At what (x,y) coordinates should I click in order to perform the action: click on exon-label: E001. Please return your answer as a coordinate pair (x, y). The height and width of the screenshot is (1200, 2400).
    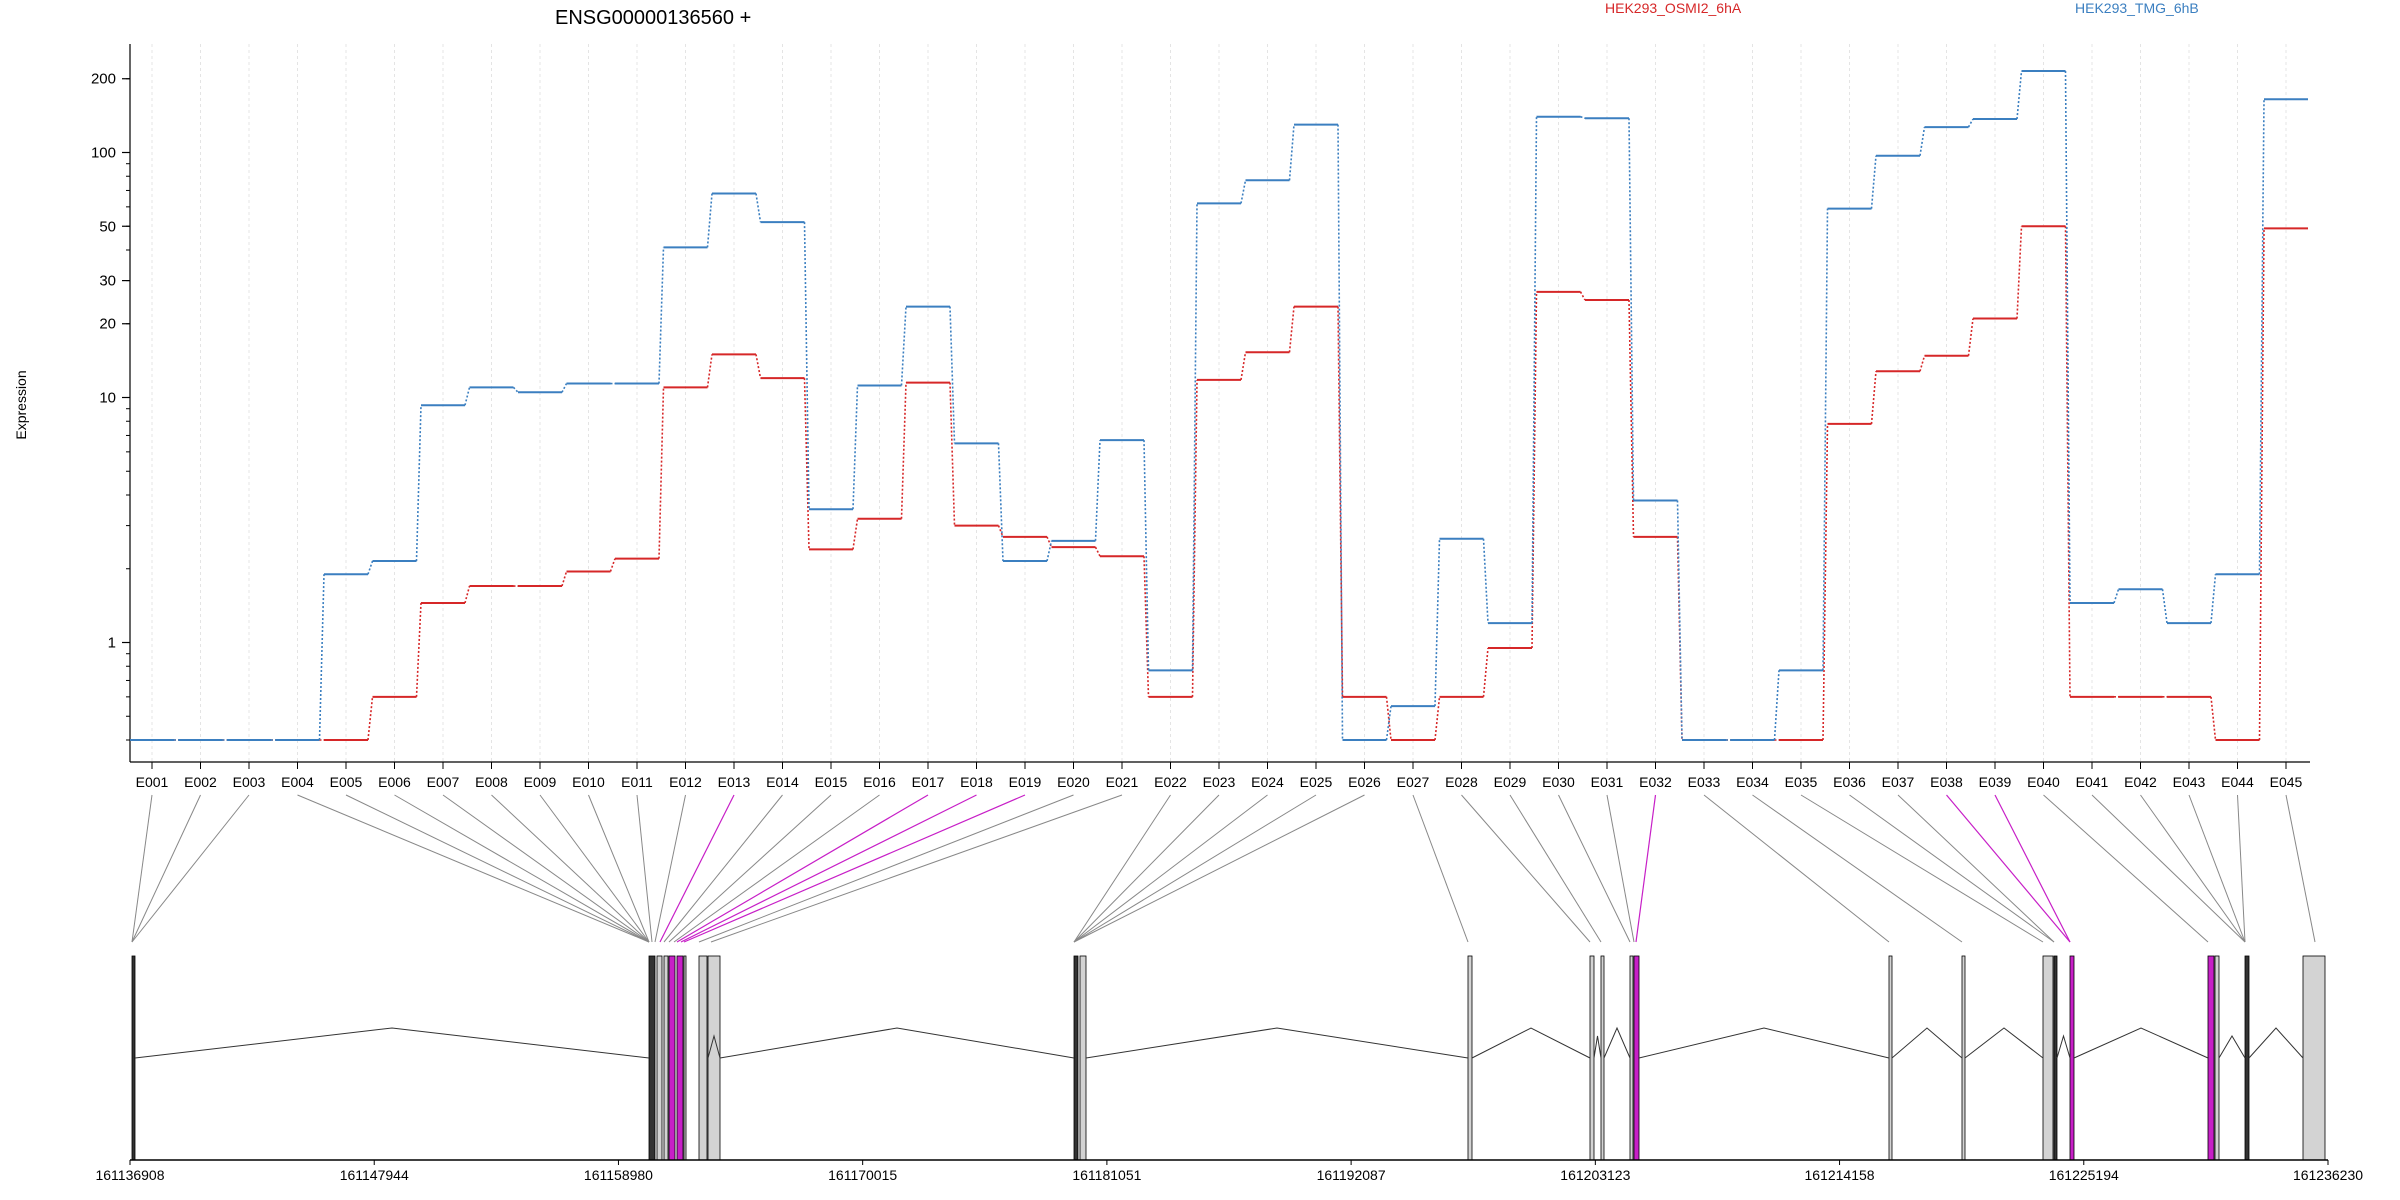
    Looking at the image, I should click on (152, 782).